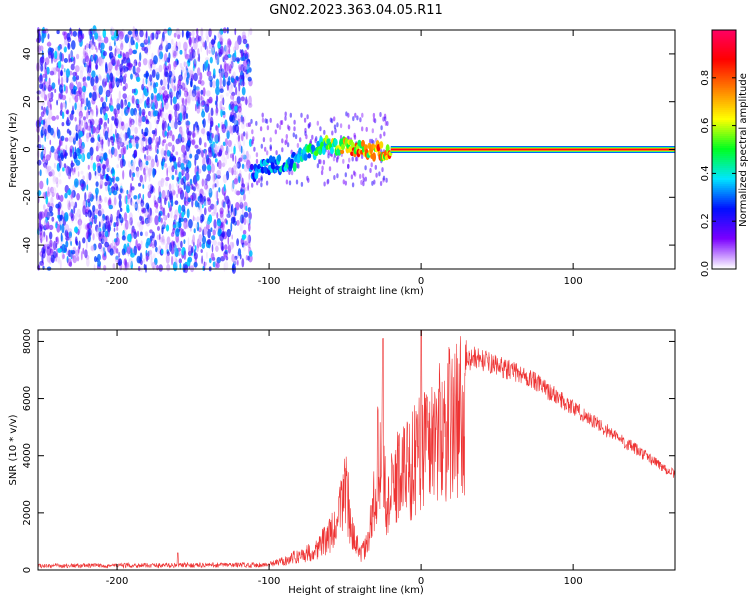 The image size is (750, 600). Describe the element at coordinates (573, 581) in the screenshot. I see `x-tick-label: 100` at that location.